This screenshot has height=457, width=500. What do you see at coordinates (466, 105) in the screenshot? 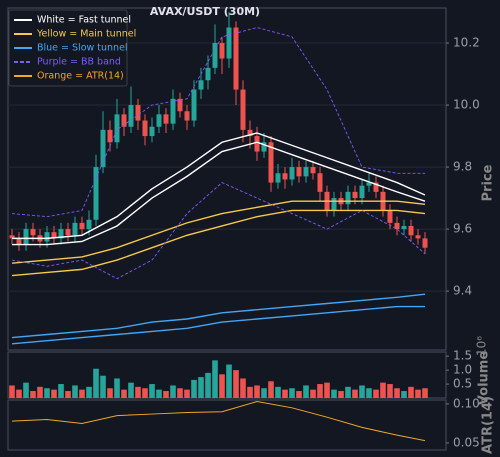
I see `y-tick-label: 10.0` at bounding box center [466, 105].